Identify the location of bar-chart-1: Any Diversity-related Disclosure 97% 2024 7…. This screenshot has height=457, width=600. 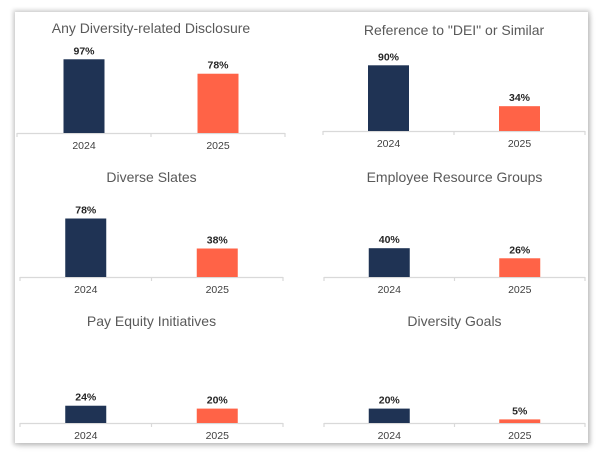
(151, 86).